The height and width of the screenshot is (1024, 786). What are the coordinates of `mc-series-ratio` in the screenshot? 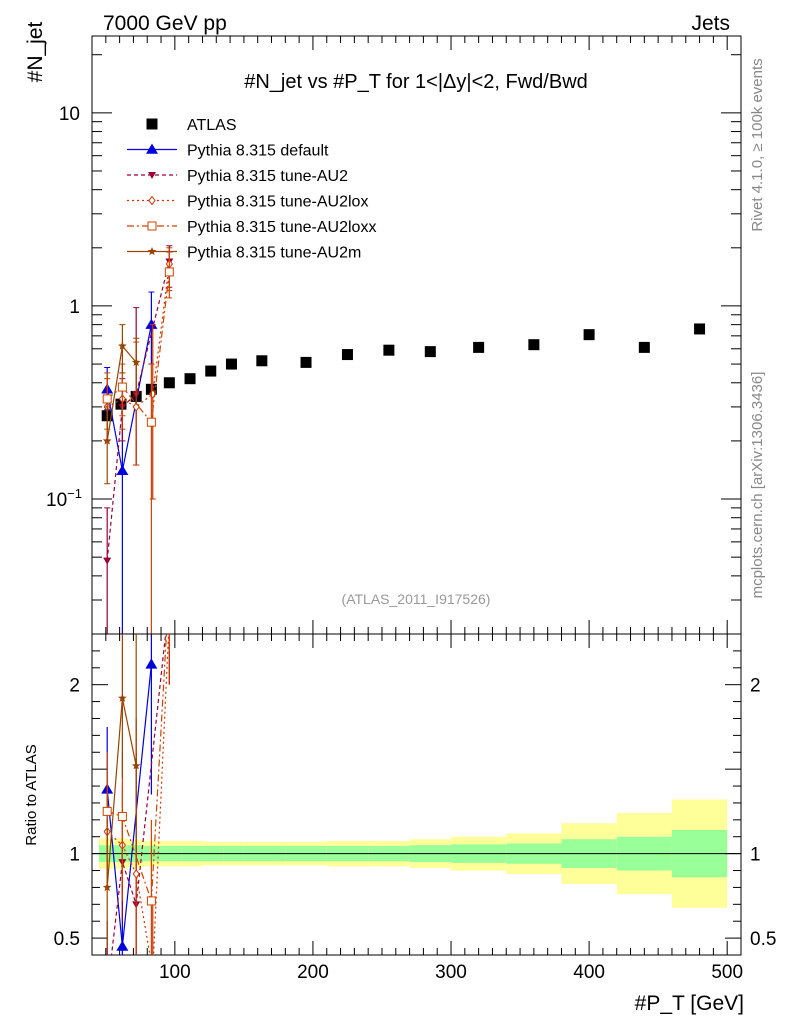 It's located at (137, 787).